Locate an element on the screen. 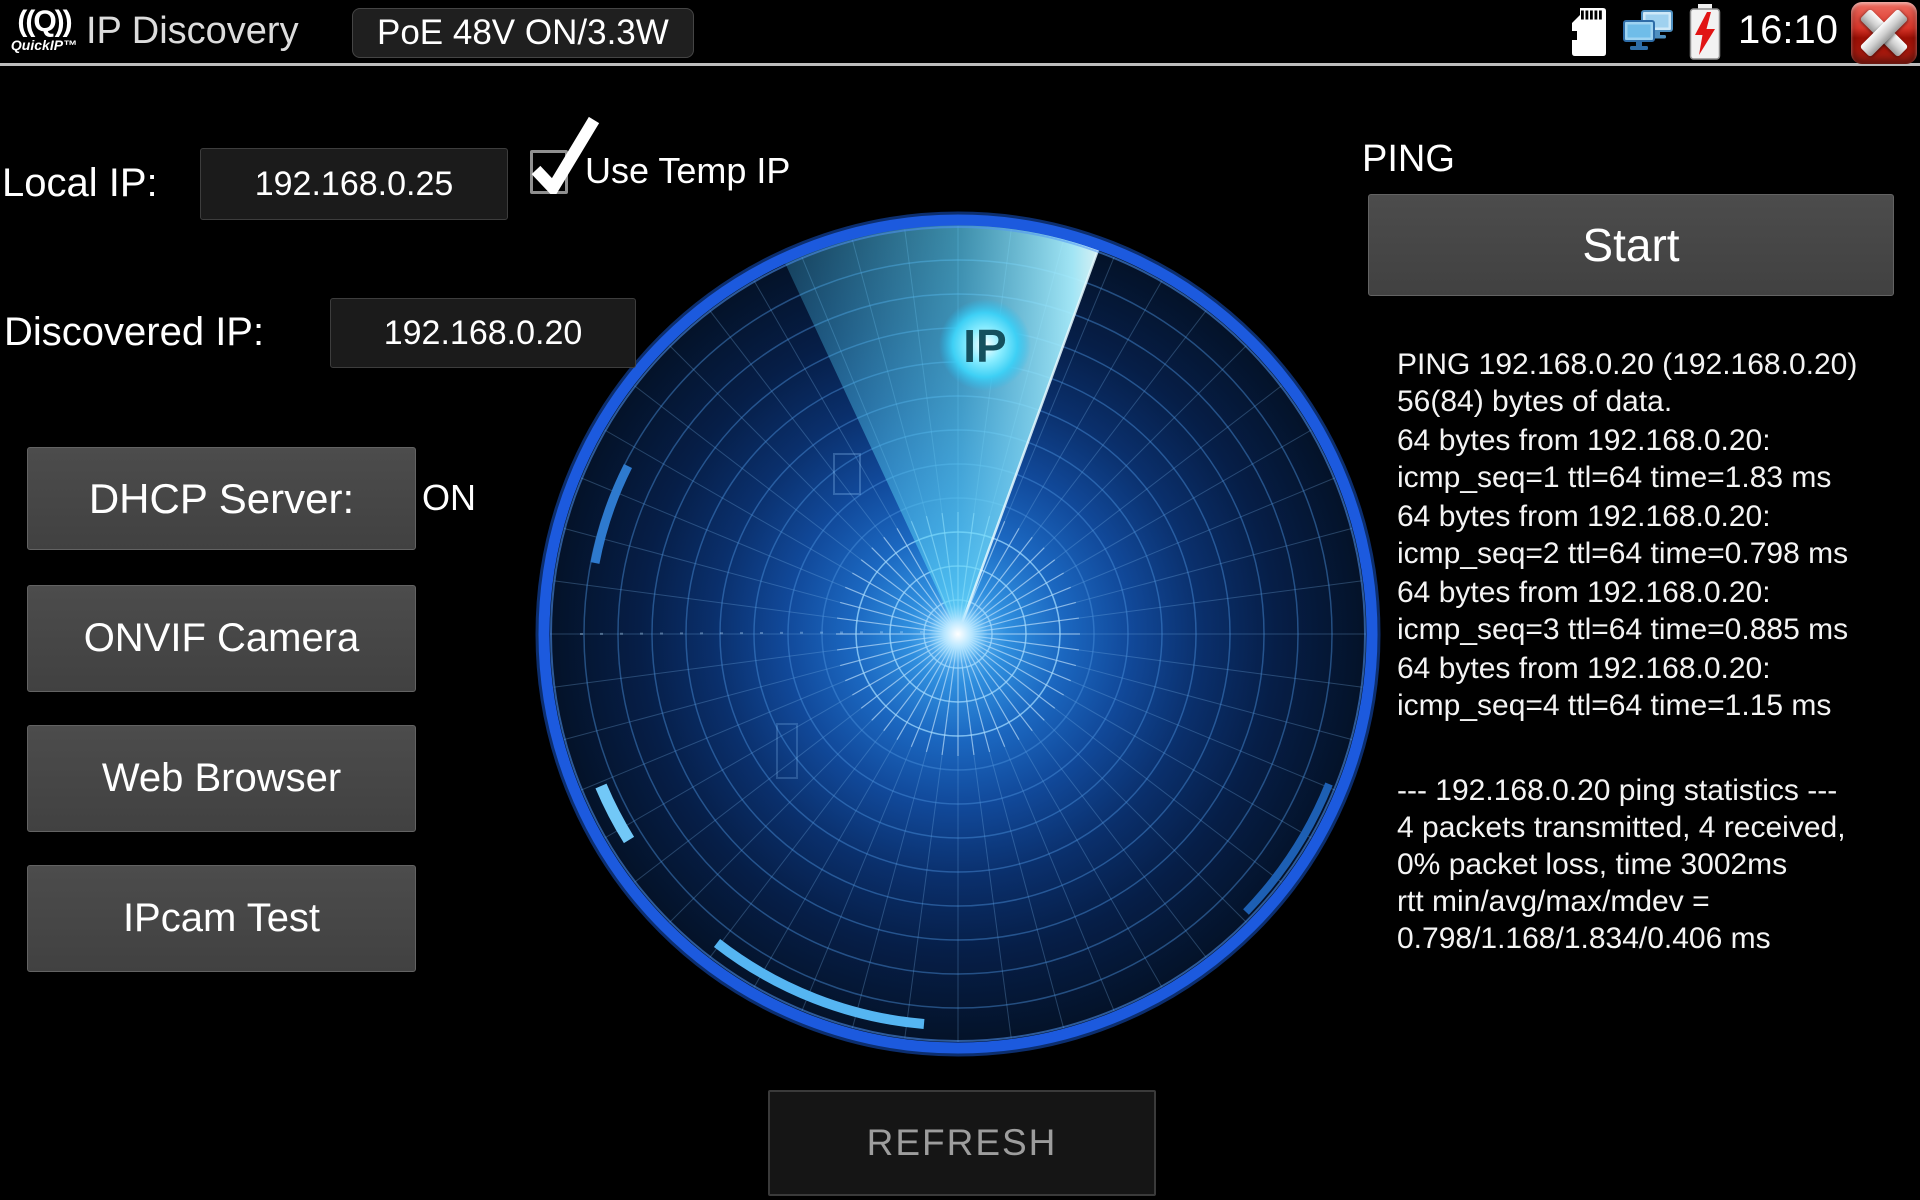  radar-center-glow is located at coordinates (958, 634).